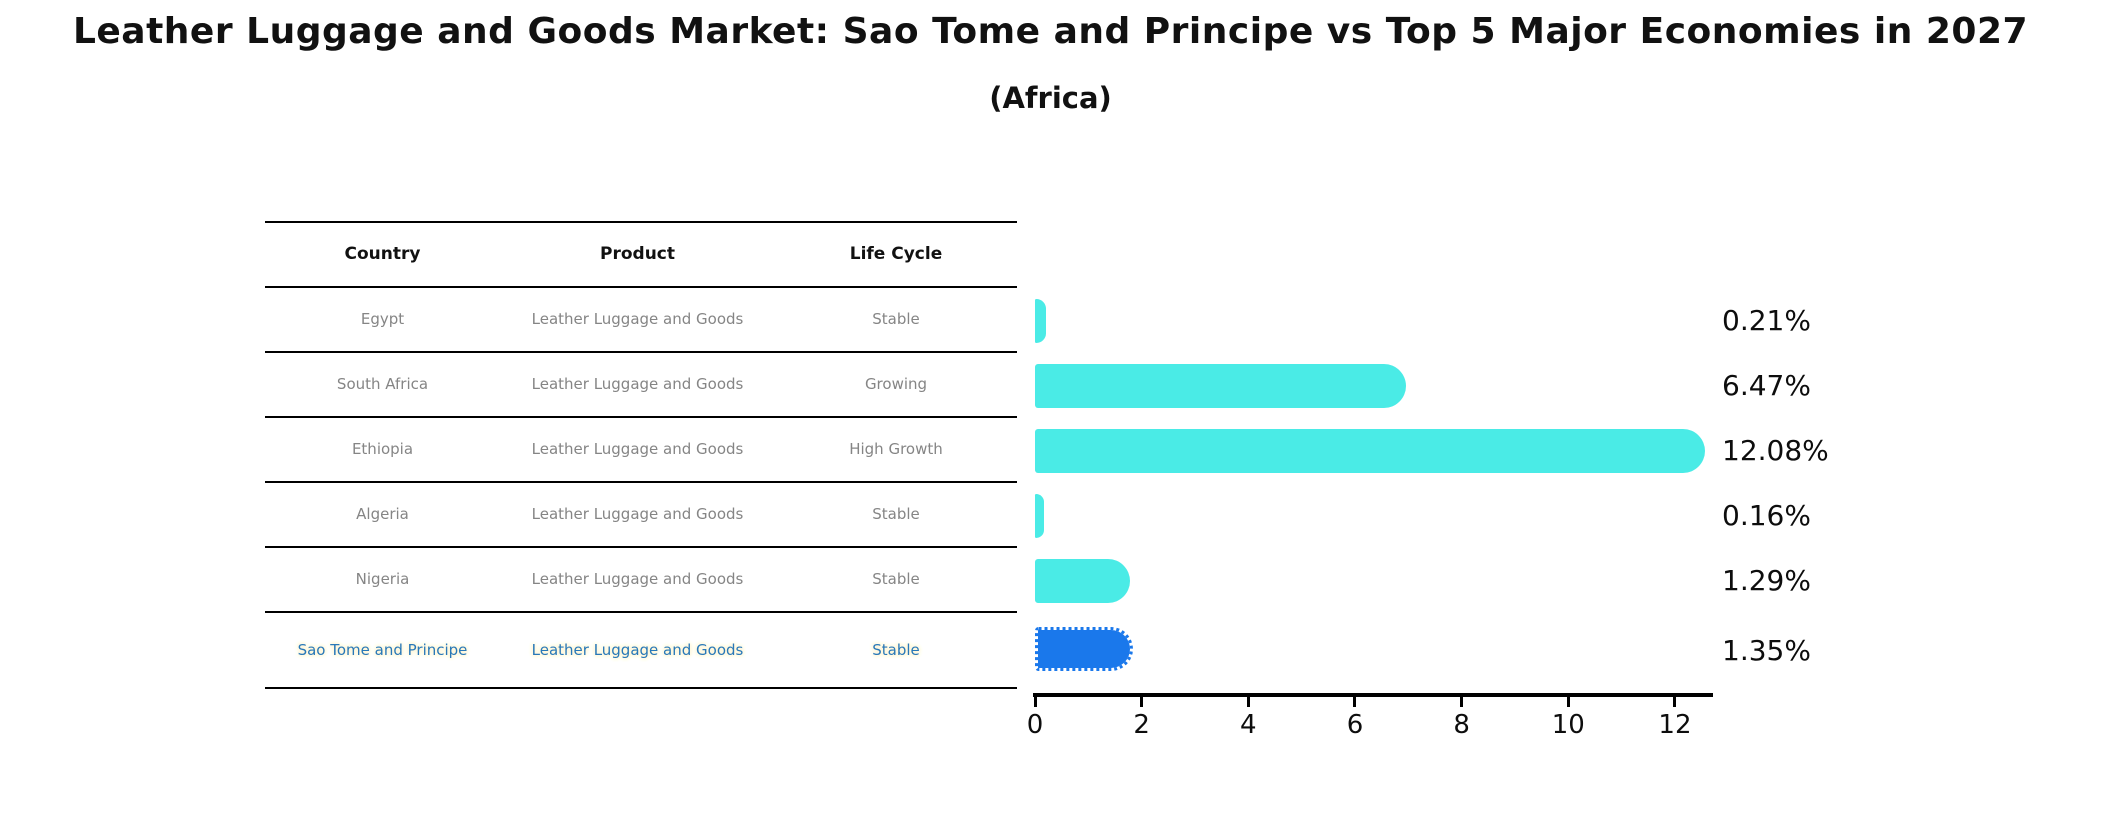  Describe the element at coordinates (382, 254) in the screenshot. I see `table-header-cell-country: Country` at that location.